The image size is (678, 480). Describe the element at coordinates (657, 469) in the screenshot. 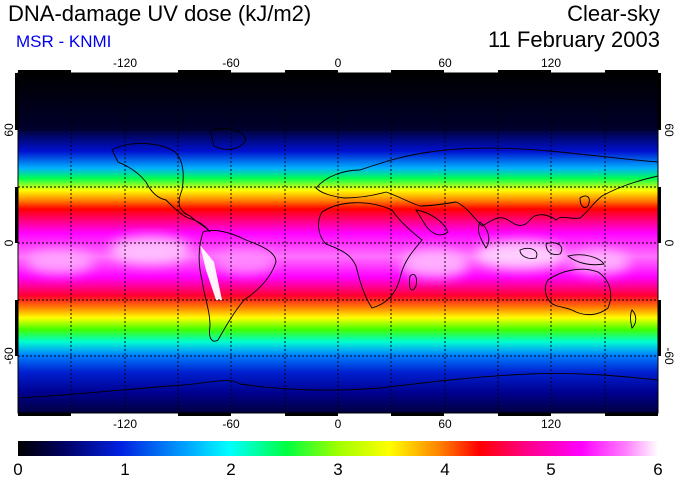

I see `colorbar-tick-label: 6` at that location.